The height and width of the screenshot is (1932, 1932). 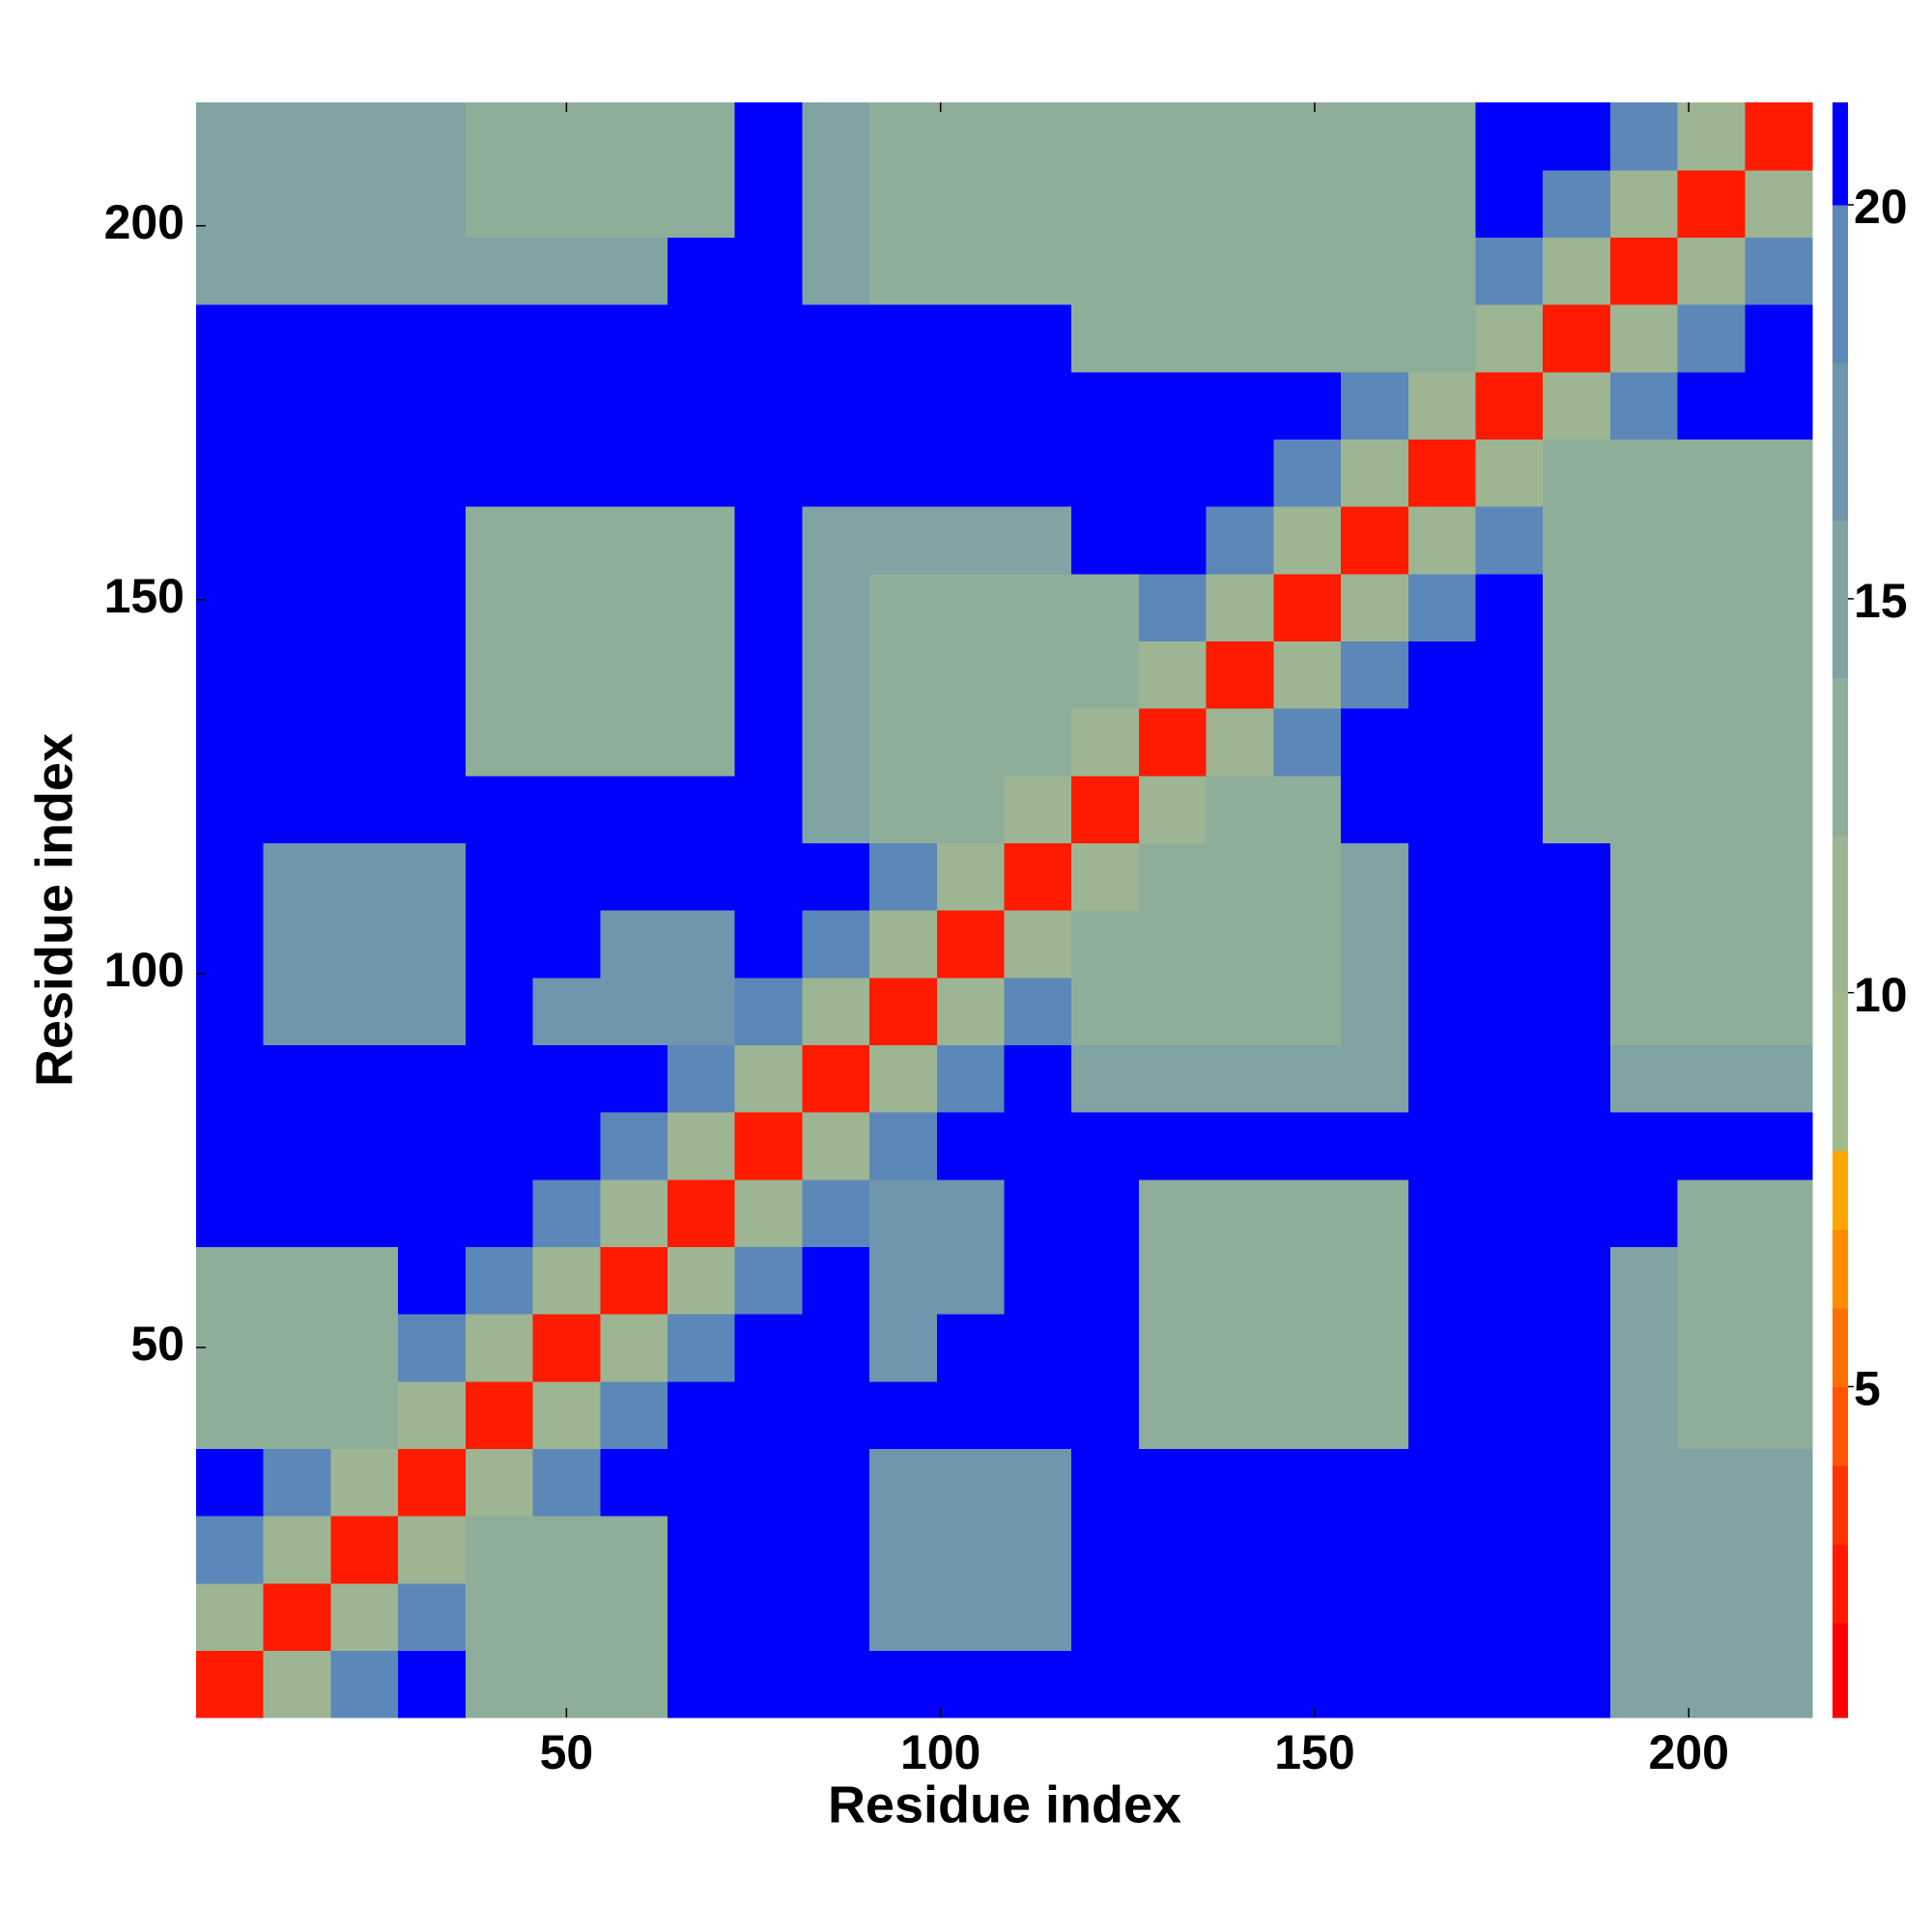 What do you see at coordinates (1881, 207) in the screenshot?
I see `colorbar-tick-label: 20` at bounding box center [1881, 207].